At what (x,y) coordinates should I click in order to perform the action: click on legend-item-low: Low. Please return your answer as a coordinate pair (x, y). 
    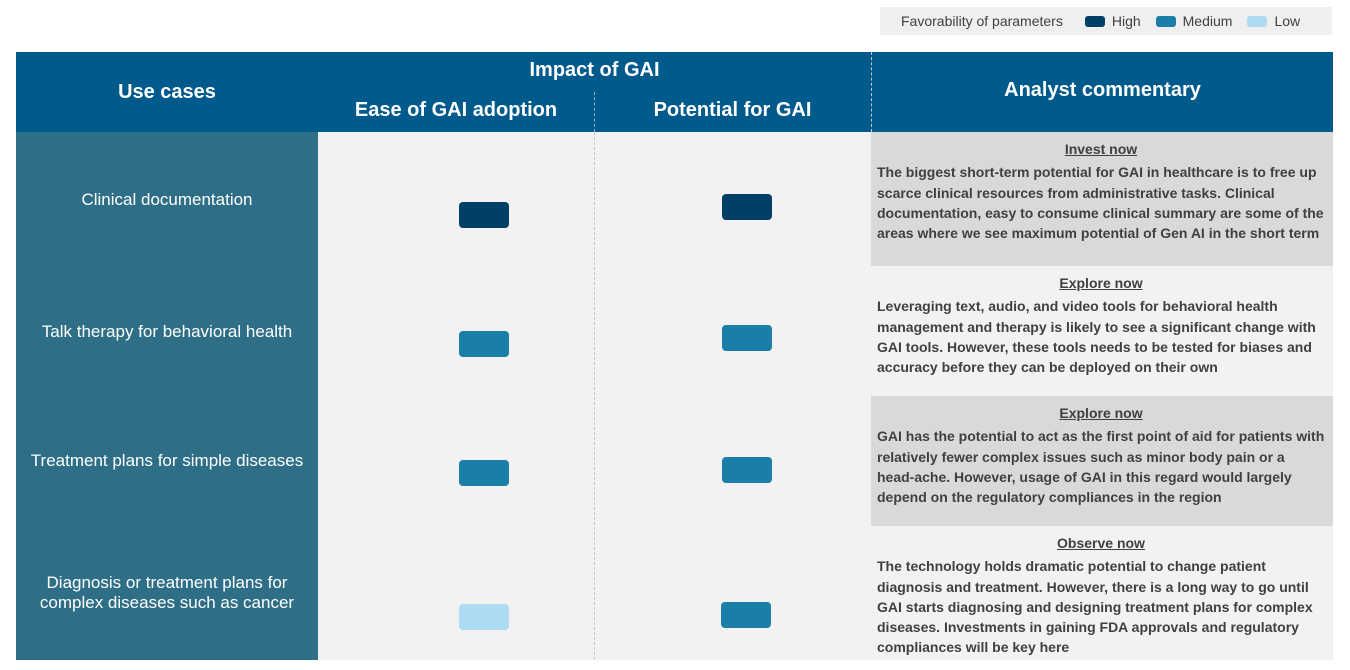
    Looking at the image, I should click on (1273, 21).